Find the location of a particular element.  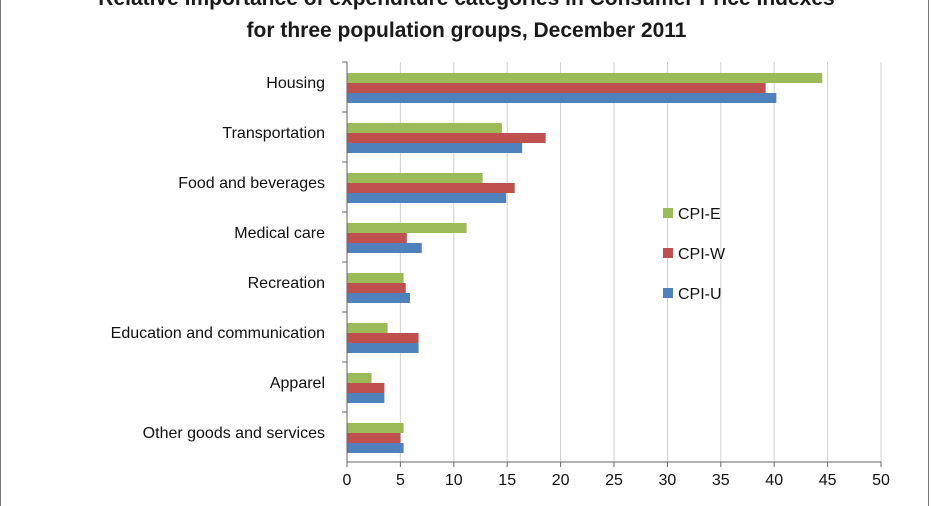

category-label: Recreation is located at coordinates (286, 283).